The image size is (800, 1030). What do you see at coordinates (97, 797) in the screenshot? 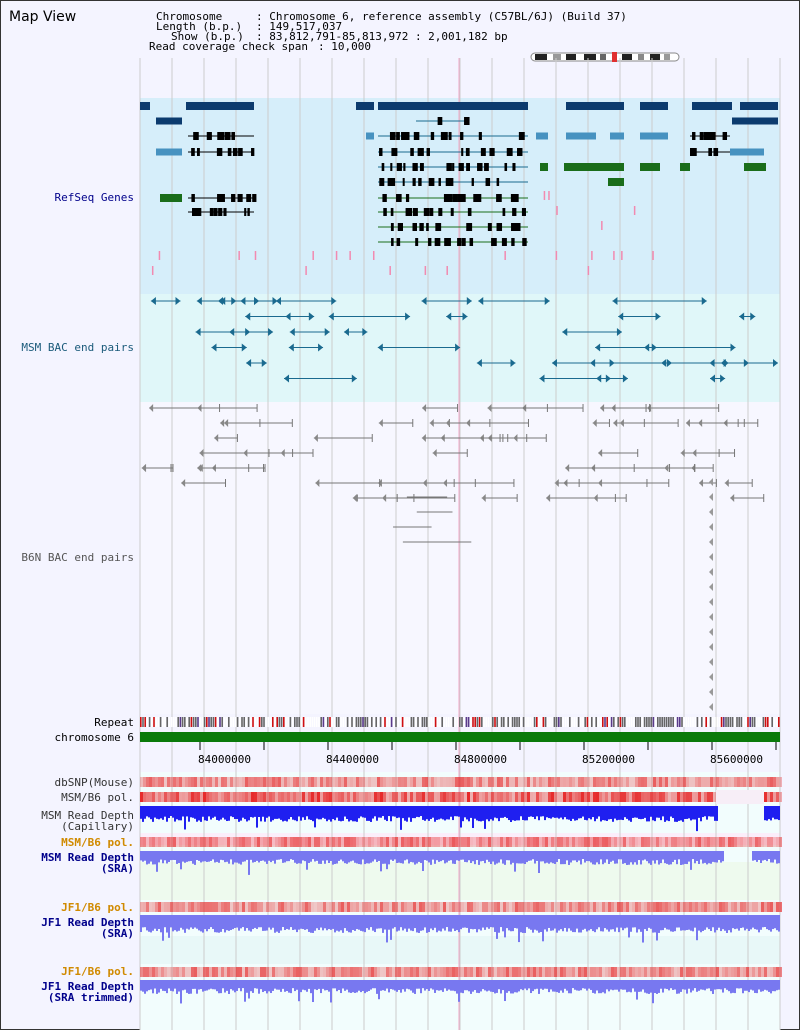
I see `msm-b6-pol-label: MSM/B6 pol.` at bounding box center [97, 797].